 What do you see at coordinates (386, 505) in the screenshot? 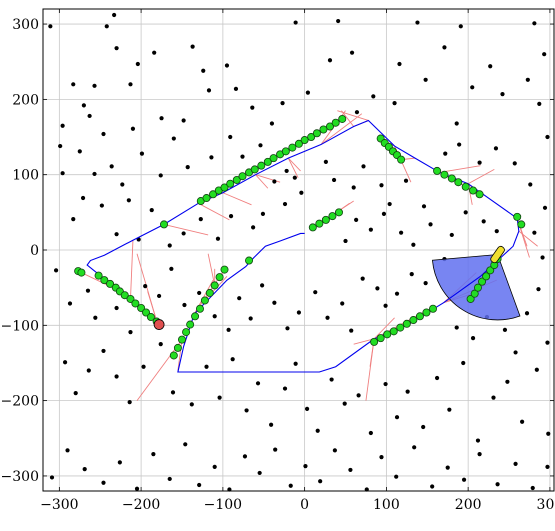
I see `x-tick-label: 100` at bounding box center [386, 505].